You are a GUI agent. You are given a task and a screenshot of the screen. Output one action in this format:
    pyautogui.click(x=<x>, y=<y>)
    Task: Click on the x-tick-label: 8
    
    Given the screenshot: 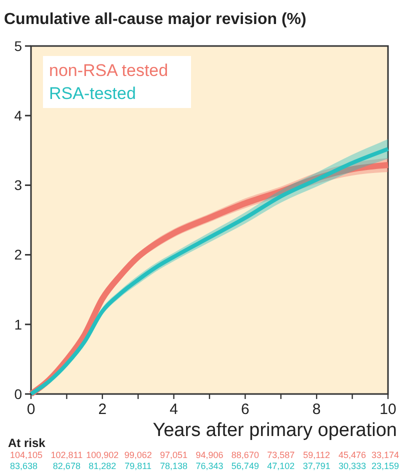 What is the action you would take?
    pyautogui.click(x=316, y=409)
    